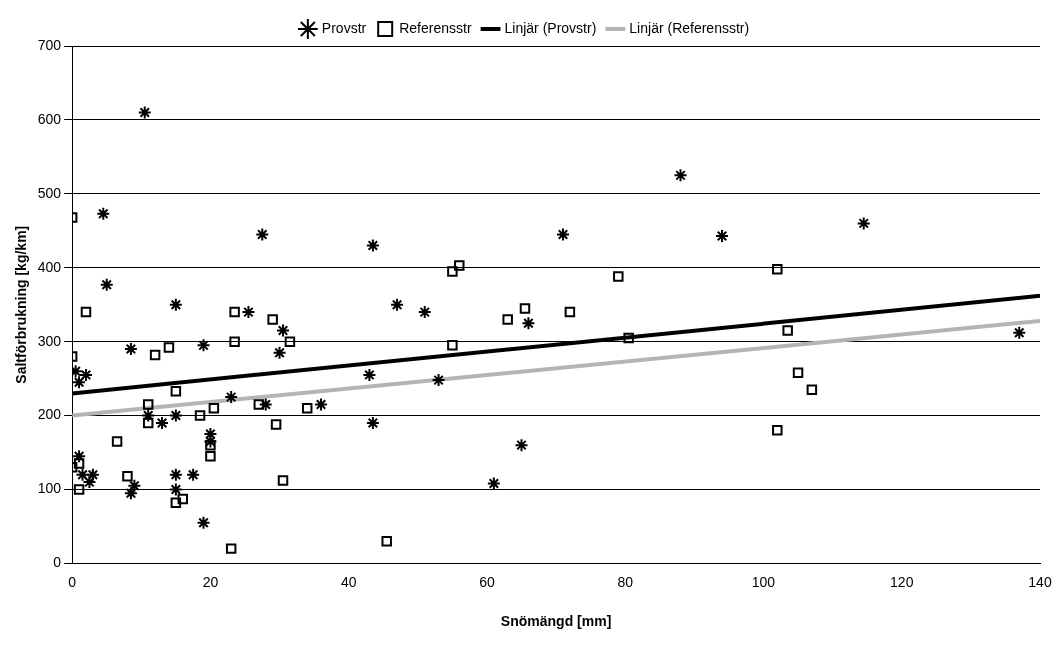 The image size is (1062, 645). I want to click on x-tick-label: 60, so click(487, 581).